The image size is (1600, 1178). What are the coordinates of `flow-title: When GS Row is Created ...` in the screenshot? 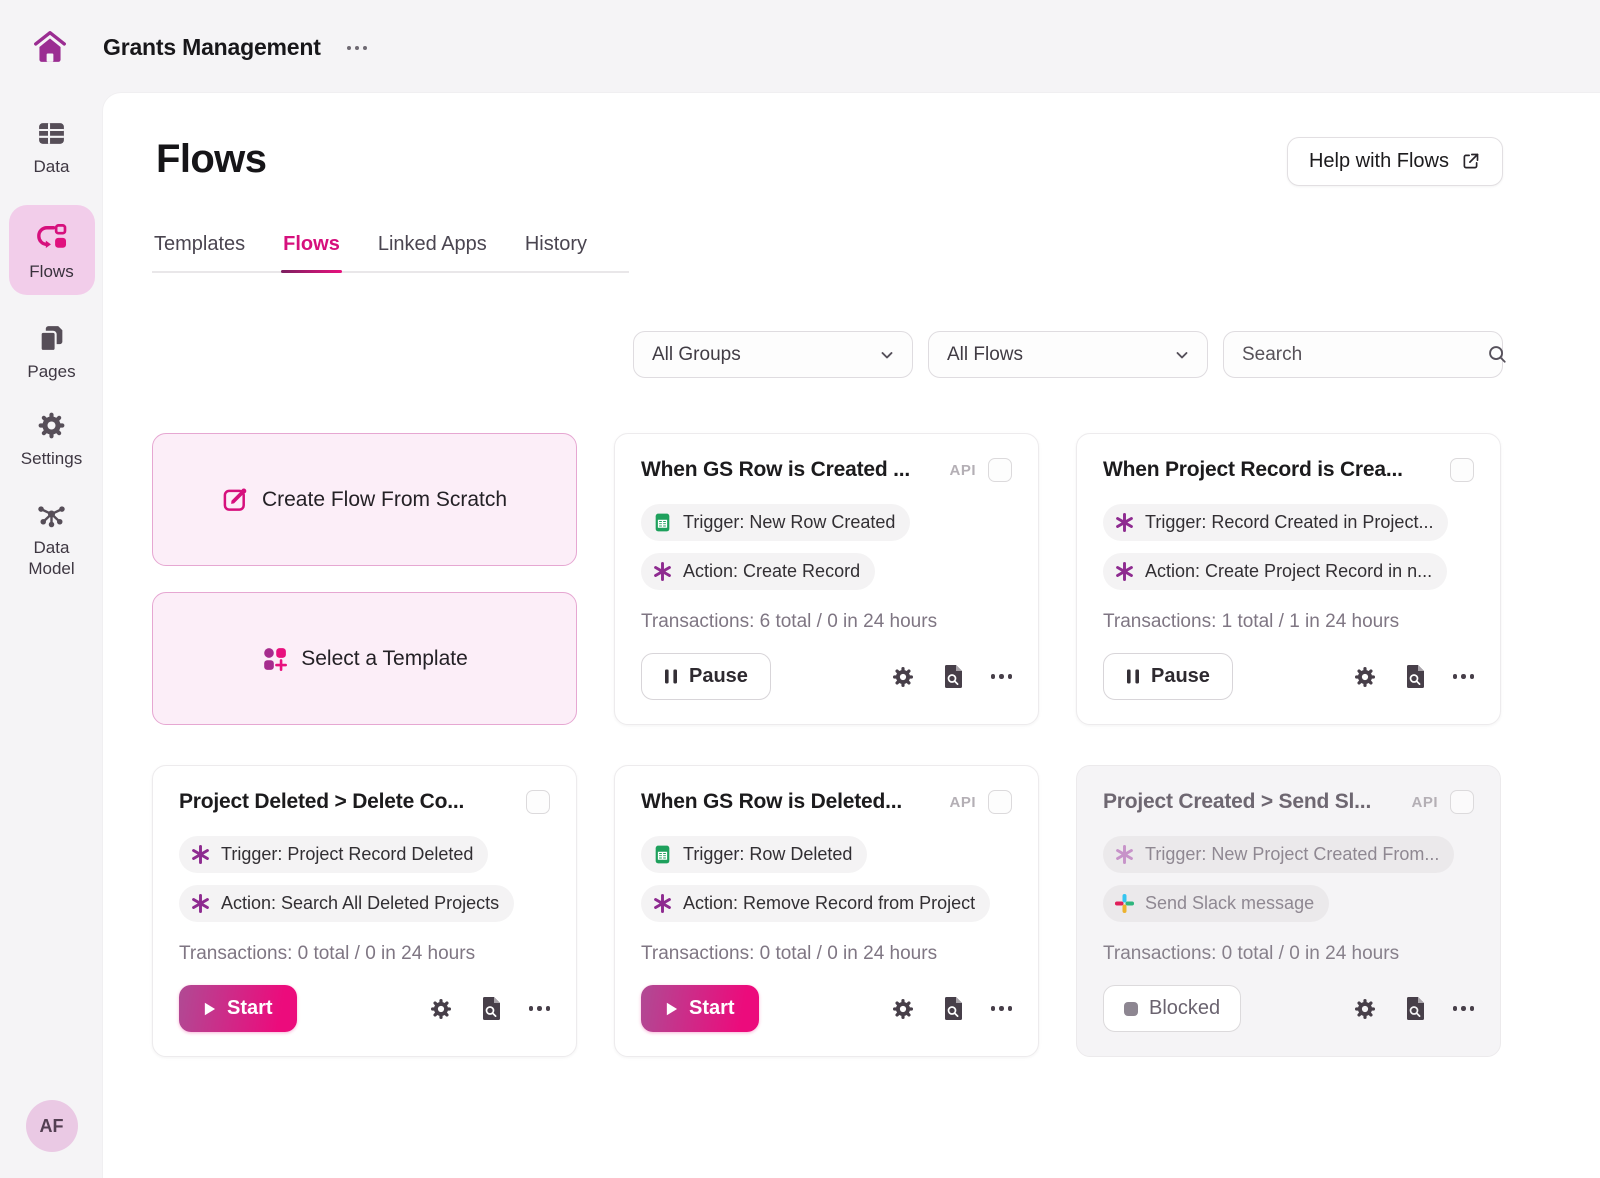 It's located at (776, 469).